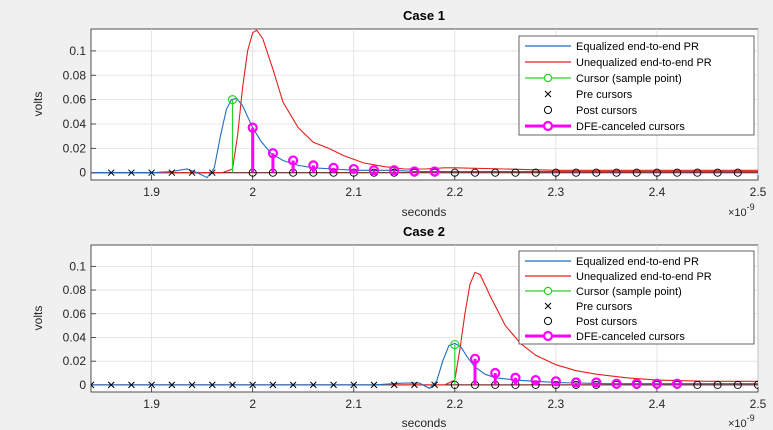 The width and height of the screenshot is (773, 430). I want to click on chart-title: Case 2, so click(424, 231).